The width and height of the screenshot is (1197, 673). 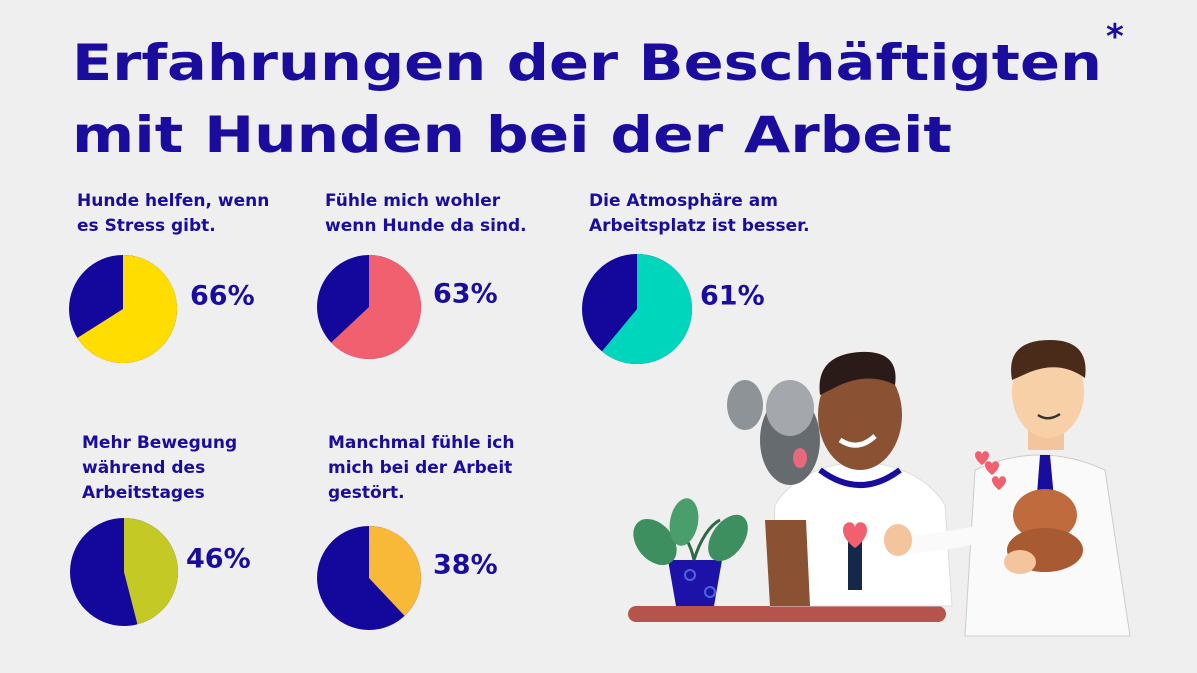 I want to click on value-label: 46%, so click(x=218, y=559).